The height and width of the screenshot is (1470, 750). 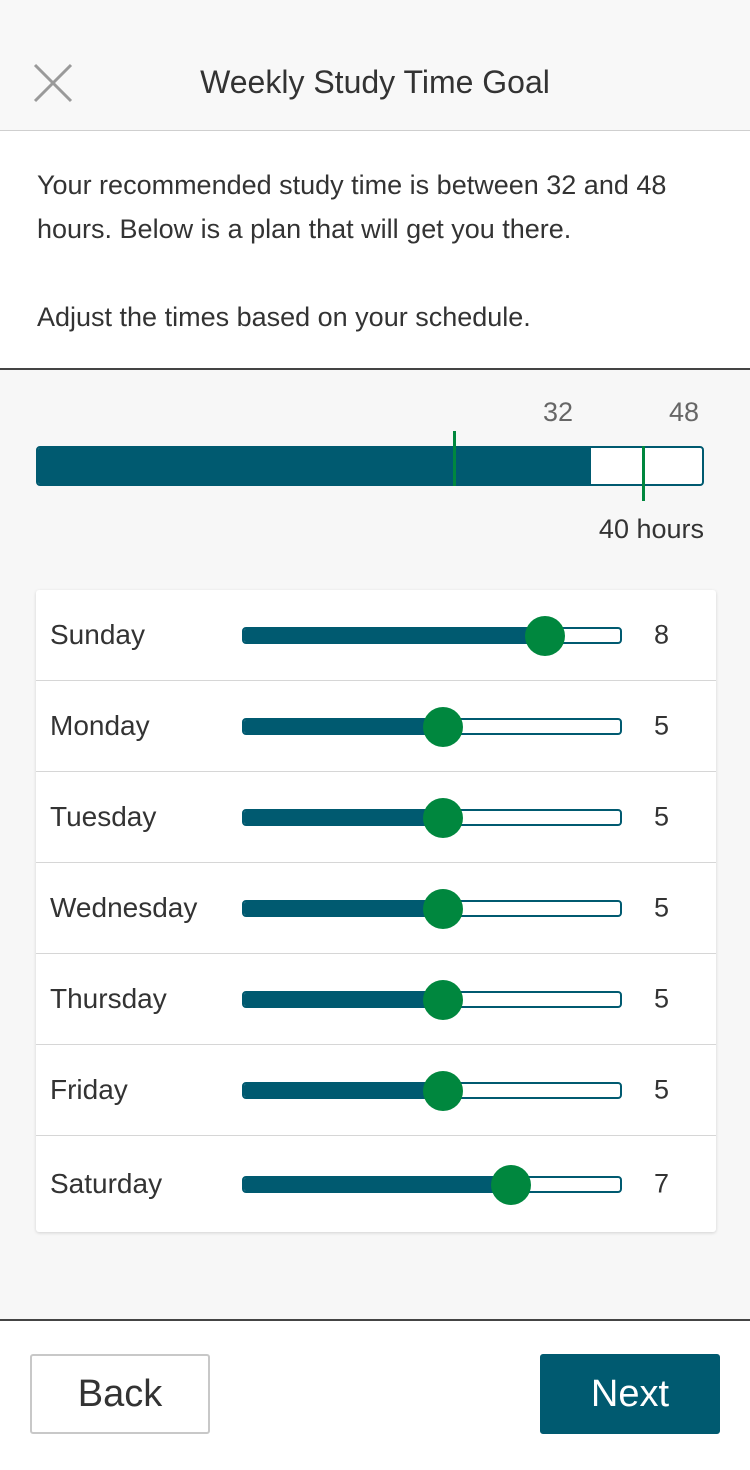 I want to click on total-hours-label: 40 hours, so click(x=651, y=529).